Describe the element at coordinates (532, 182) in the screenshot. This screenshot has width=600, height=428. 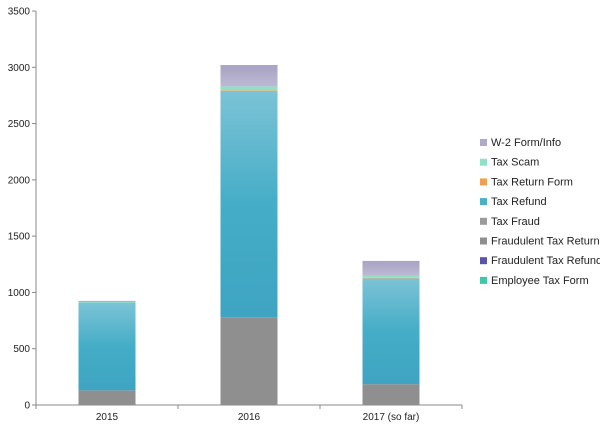
I see `legend-label: Tax Return Form` at that location.